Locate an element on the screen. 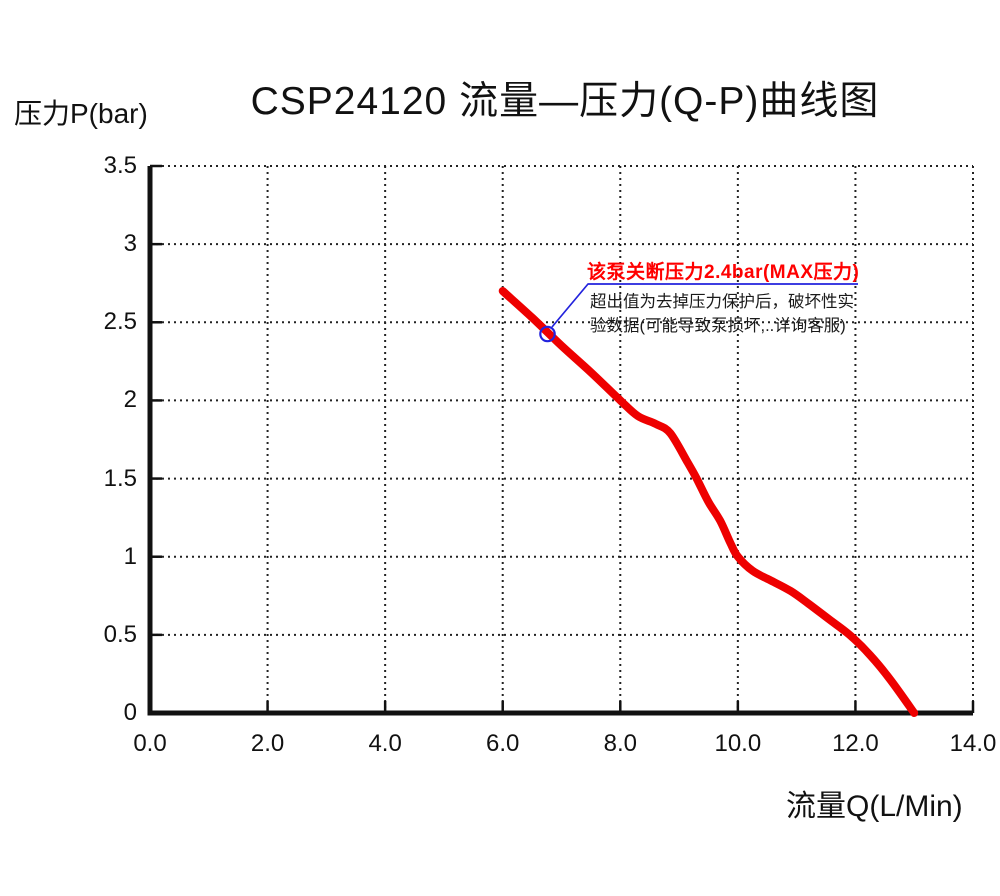 The height and width of the screenshot is (896, 1000). x-tick-label: 10.0 is located at coordinates (738, 743).